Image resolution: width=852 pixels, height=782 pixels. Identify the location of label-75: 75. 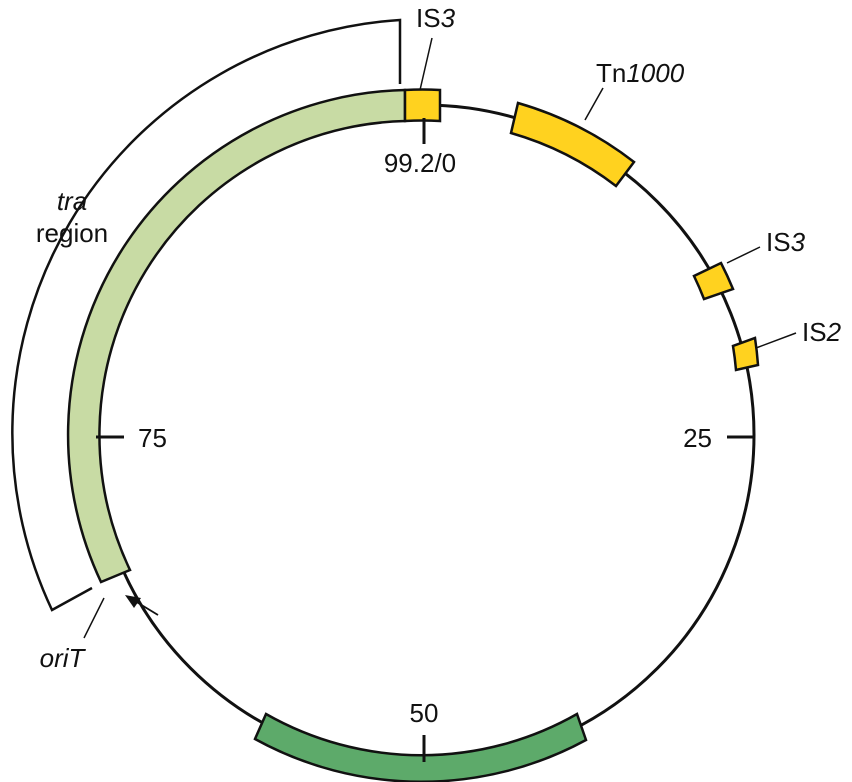
(152, 438).